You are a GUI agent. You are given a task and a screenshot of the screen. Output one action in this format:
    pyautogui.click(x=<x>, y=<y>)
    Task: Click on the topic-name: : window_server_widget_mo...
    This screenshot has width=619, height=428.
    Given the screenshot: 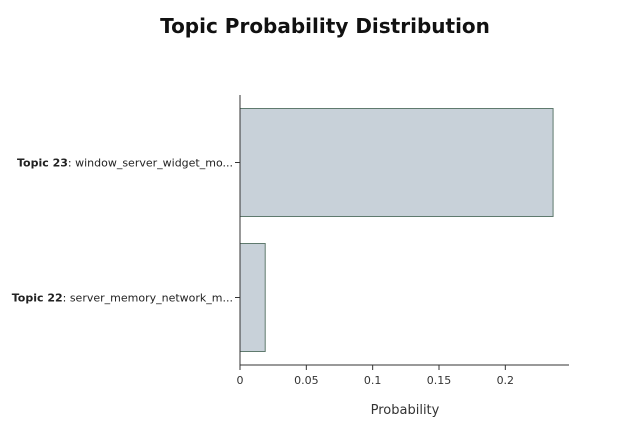 What is the action you would take?
    pyautogui.click(x=150, y=163)
    